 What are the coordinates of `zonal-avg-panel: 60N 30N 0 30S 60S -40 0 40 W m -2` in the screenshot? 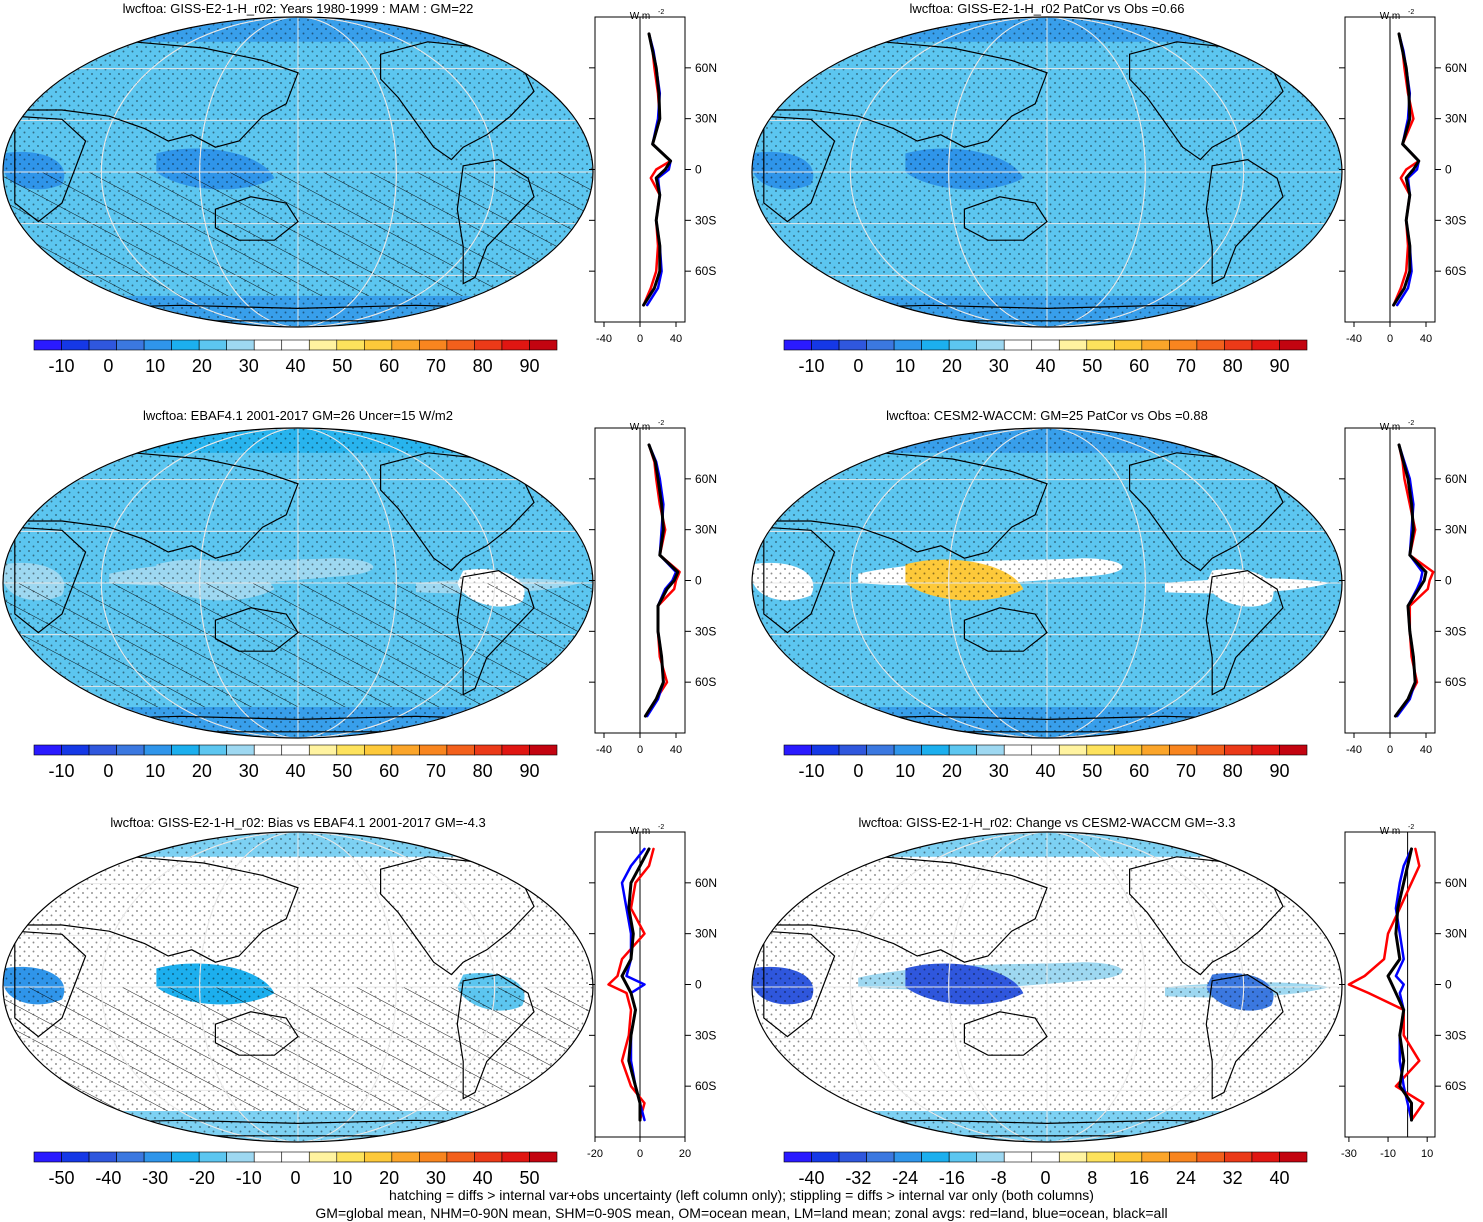 It's located at (653, 588).